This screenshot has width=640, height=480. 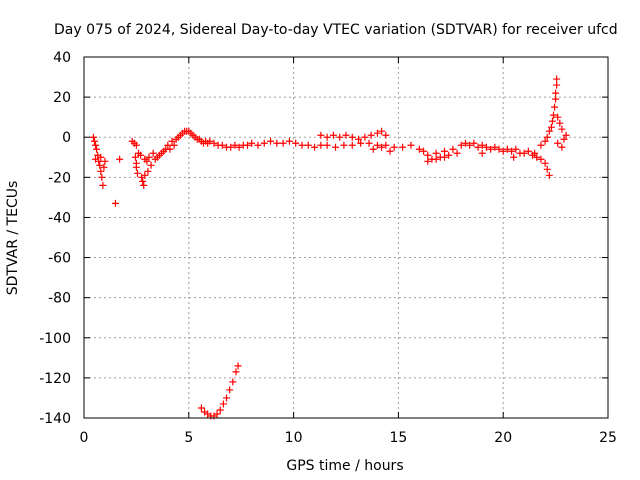 I want to click on x-axis-title: GPS time / hours, so click(x=344, y=466).